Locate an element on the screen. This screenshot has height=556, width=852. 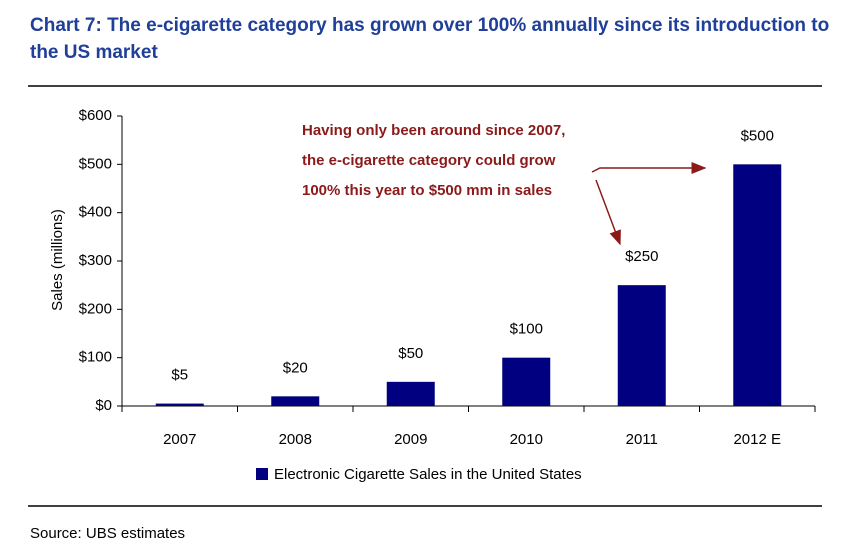
annotation: Having only been around since 2007, is located at coordinates (433, 130).